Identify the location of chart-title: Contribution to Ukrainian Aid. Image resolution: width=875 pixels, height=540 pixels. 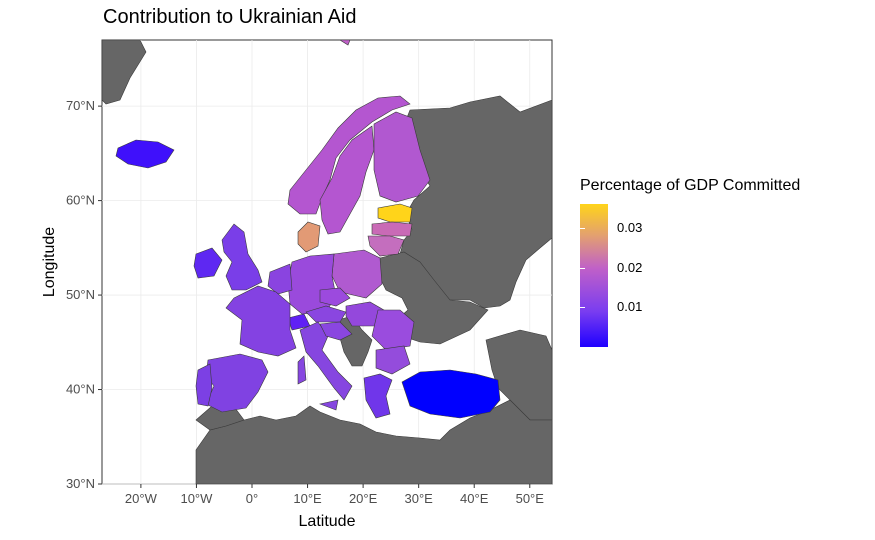
(230, 17).